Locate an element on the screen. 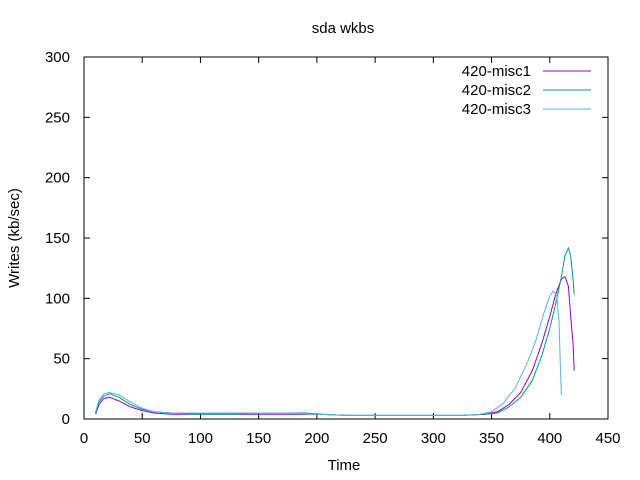 This screenshot has height=480, width=640. legend: 420-misc1 420-misc2 420-misc3 is located at coordinates (526, 90).